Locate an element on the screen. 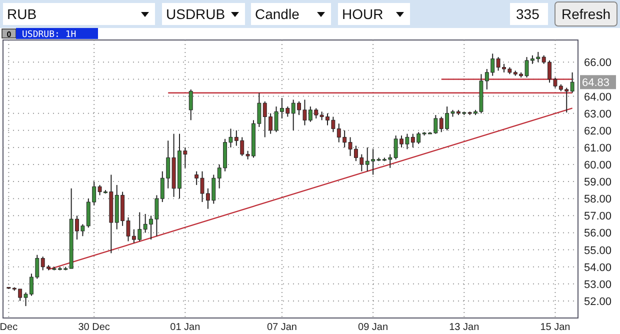 This screenshot has width=620, height=334. text: RUB is located at coordinates (22, 14).